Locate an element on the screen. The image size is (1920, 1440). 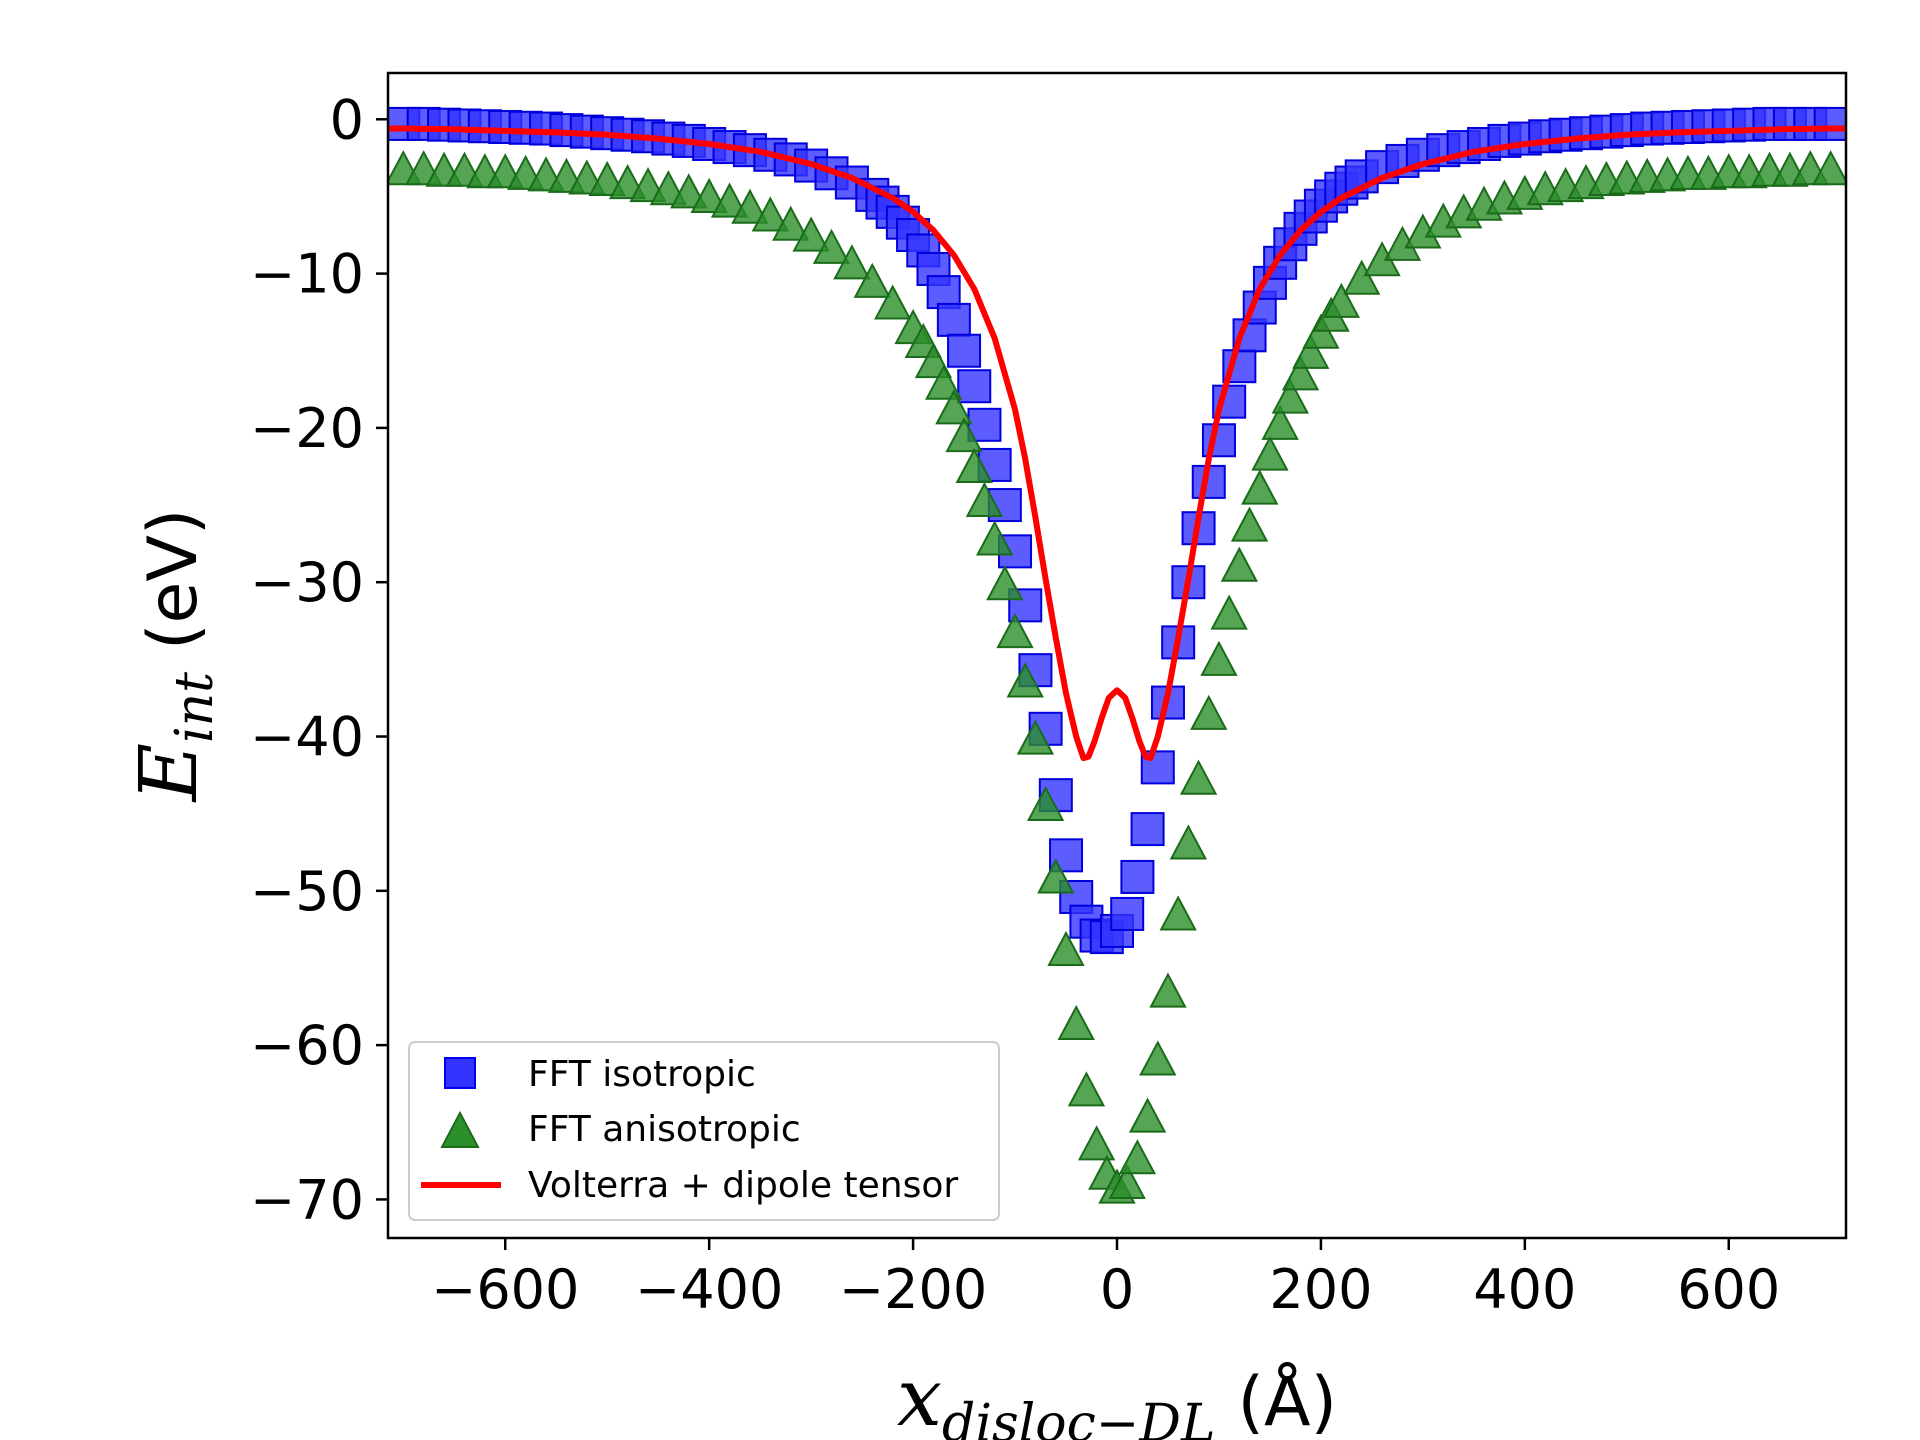
y-tick-label: −10 is located at coordinates (307, 274).